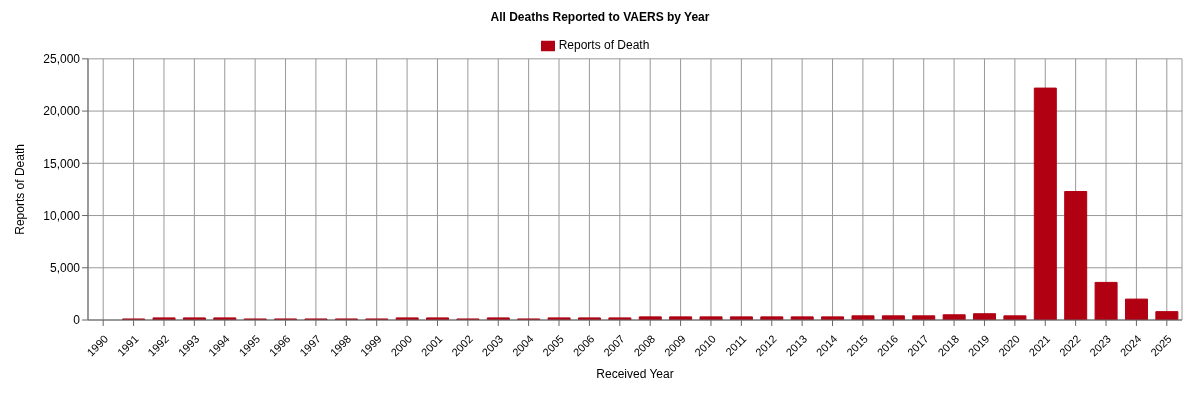  What do you see at coordinates (62, 111) in the screenshot?
I see `y-tick-label: 20,000` at bounding box center [62, 111].